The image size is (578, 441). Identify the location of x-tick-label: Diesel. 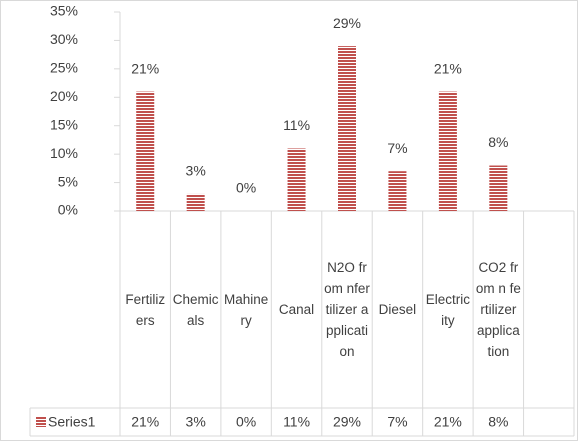
(397, 309).